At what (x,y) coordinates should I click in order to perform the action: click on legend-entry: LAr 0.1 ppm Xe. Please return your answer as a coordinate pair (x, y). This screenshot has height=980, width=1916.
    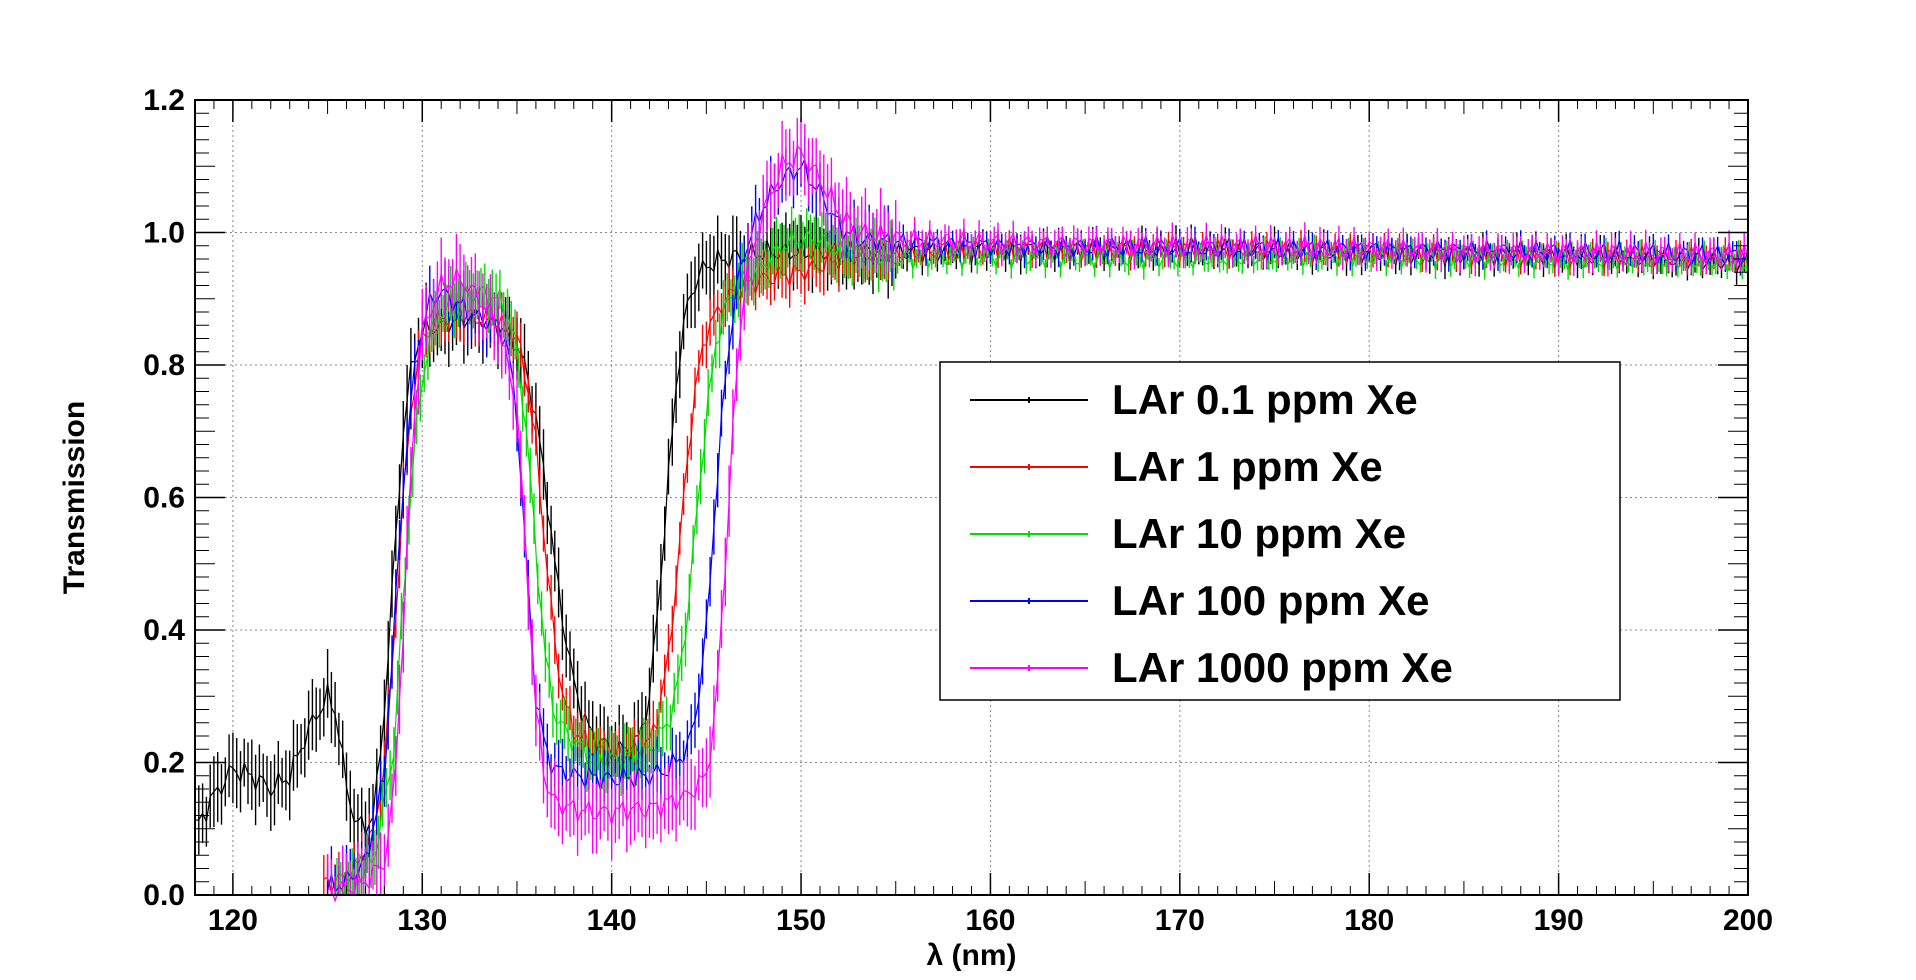
    Looking at the image, I should click on (1194, 399).